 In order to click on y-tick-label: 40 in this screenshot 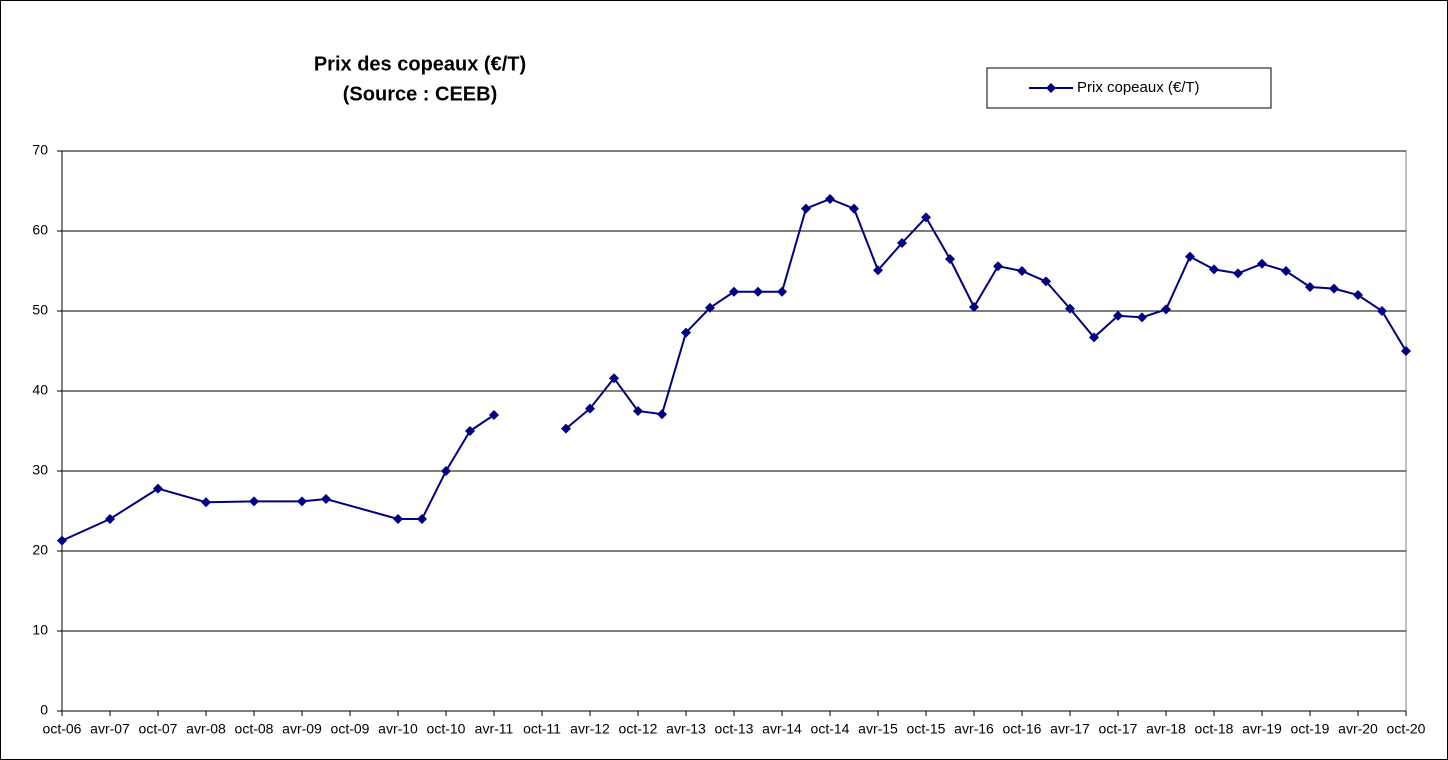, I will do `click(40, 390)`.